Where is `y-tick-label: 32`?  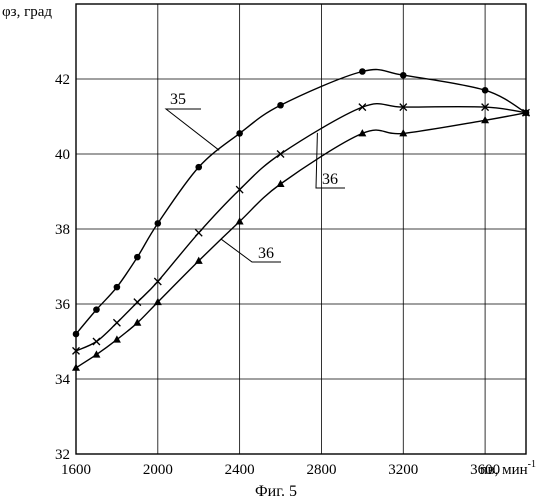
y-tick-label: 32 is located at coordinates (62, 455).